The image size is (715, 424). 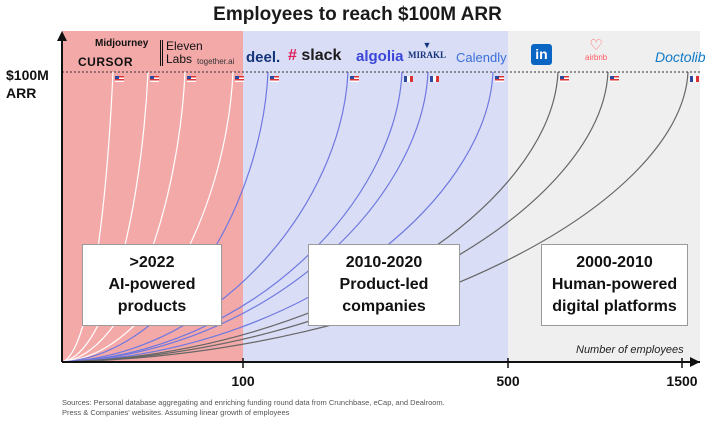 I want to click on x-tick-label: 100, so click(x=243, y=381).